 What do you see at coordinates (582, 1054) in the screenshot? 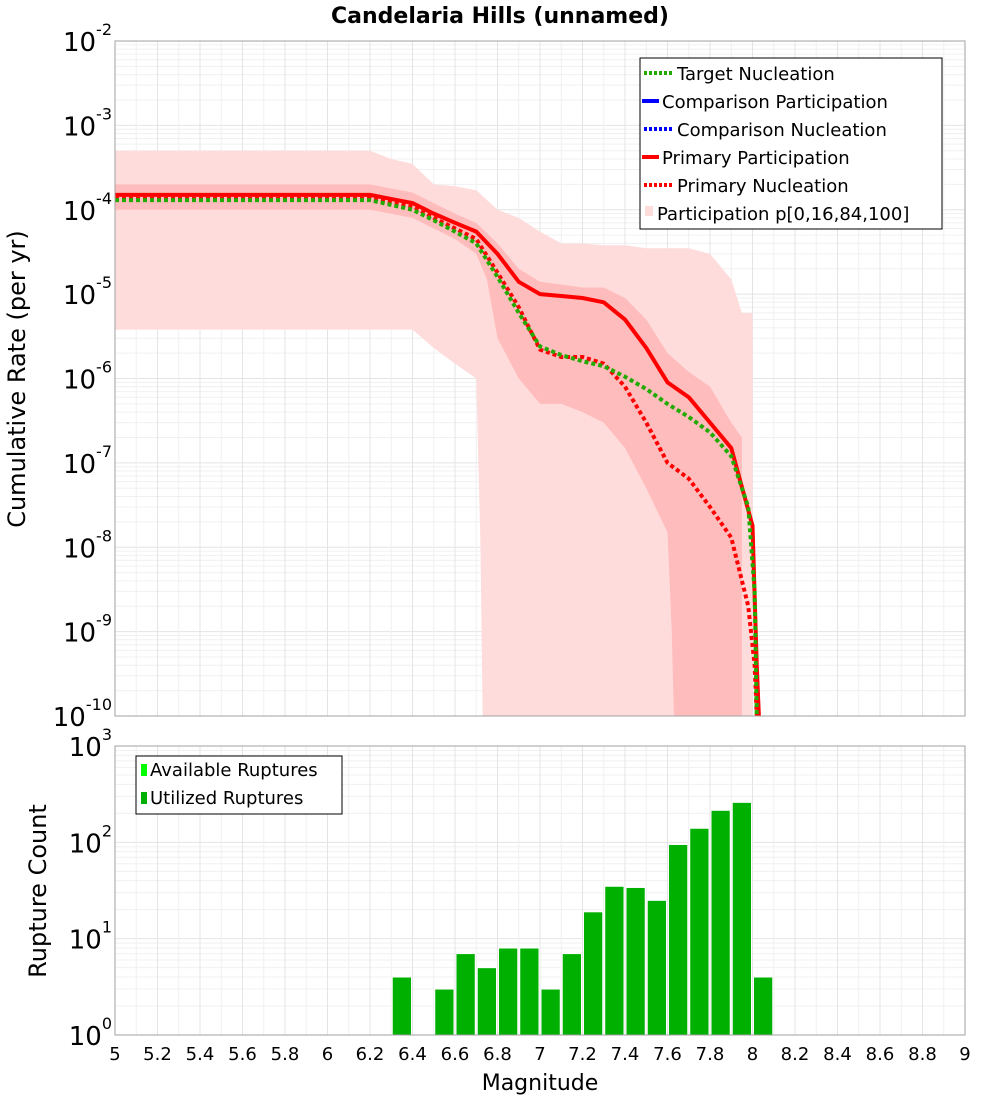
I see `x-tick-label: 7.2` at bounding box center [582, 1054].